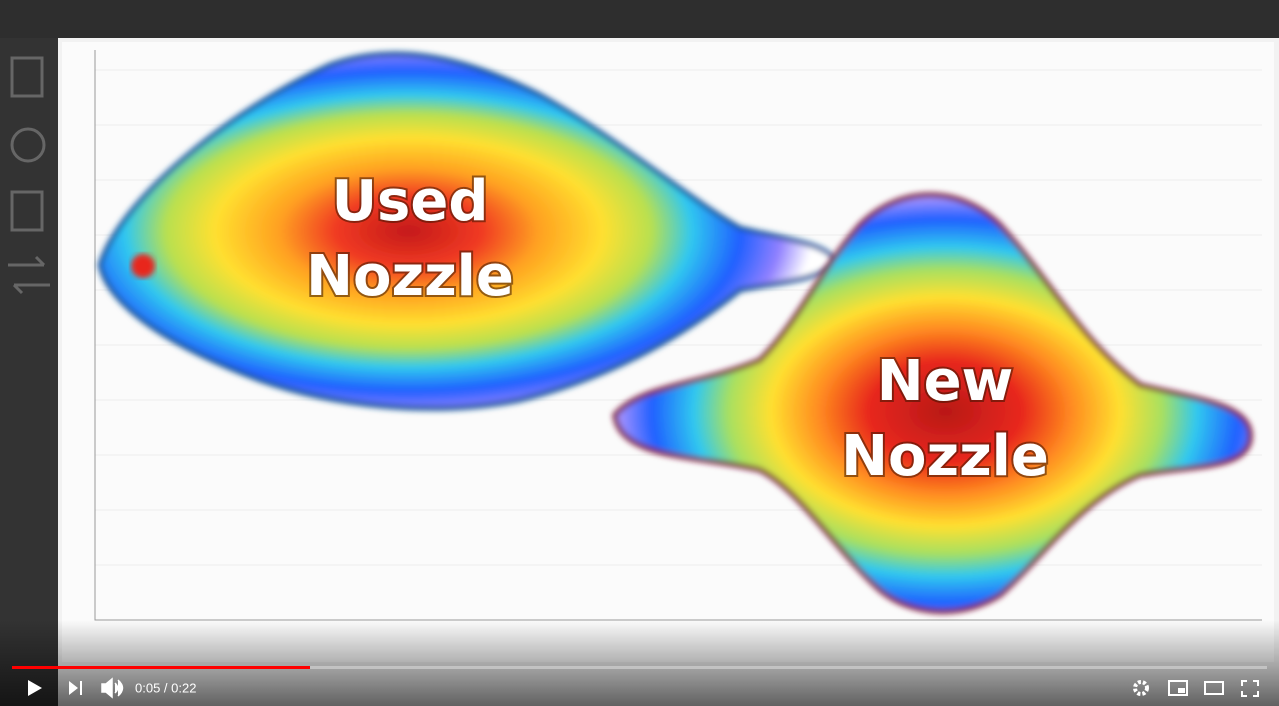  I want to click on next-button, so click(75, 688).